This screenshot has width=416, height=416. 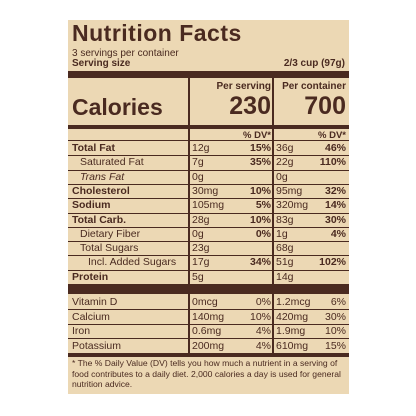 What do you see at coordinates (285, 219) in the screenshot?
I see `amount: 83g` at bounding box center [285, 219].